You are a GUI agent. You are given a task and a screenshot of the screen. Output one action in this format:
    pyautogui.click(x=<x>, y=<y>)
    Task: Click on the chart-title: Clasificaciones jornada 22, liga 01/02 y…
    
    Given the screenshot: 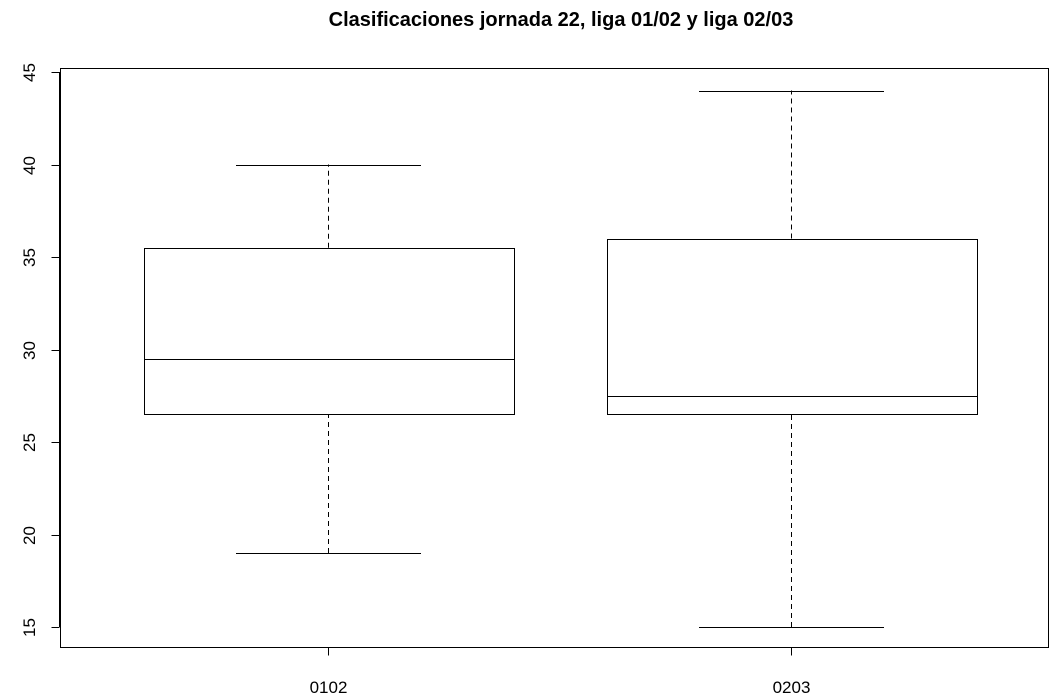 What is the action you would take?
    pyautogui.click(x=561, y=20)
    